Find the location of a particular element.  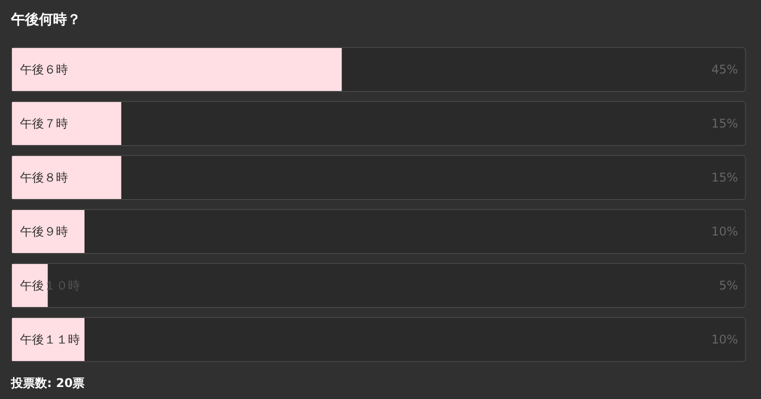

y-tick-label: 午後７時 is located at coordinates (44, 123).